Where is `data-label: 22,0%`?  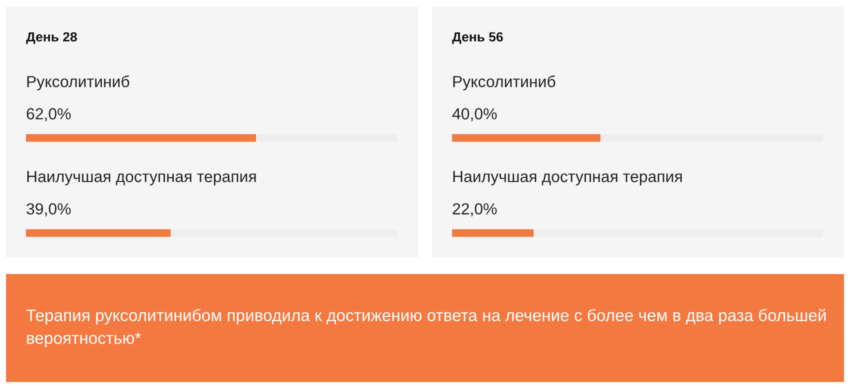 data-label: 22,0% is located at coordinates (474, 209).